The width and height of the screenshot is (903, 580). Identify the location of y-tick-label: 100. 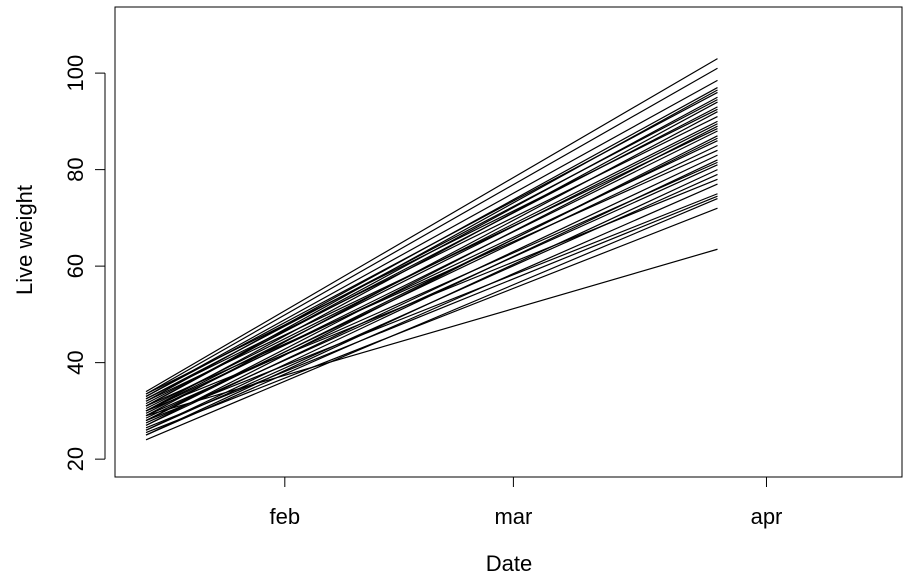
(75, 73).